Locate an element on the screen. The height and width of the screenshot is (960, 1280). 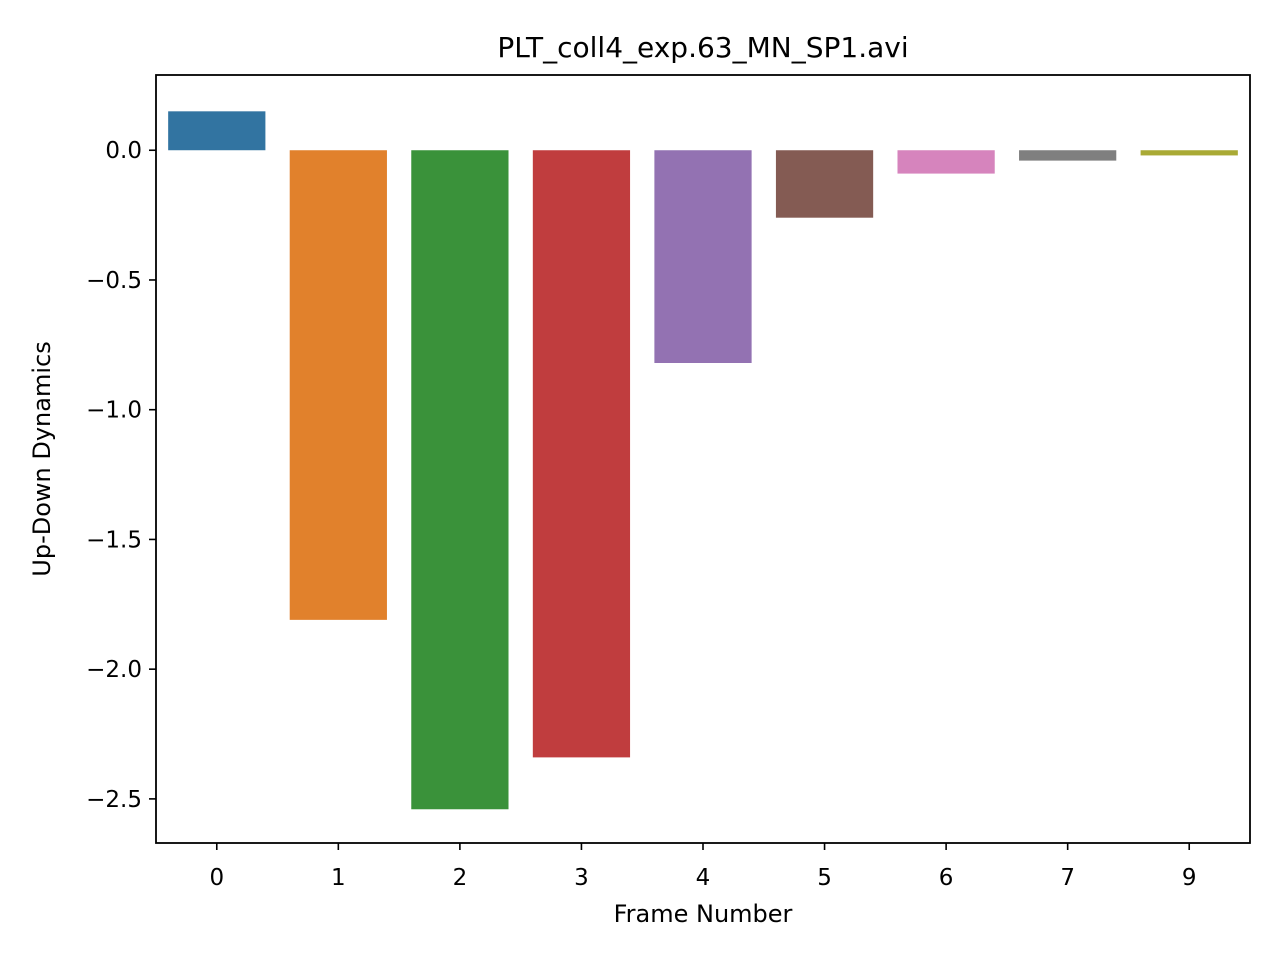
y-axis-ticks: 0.0 −0.5 −1.0 −1.5 −2.0 −2.5 is located at coordinates (121, 475).